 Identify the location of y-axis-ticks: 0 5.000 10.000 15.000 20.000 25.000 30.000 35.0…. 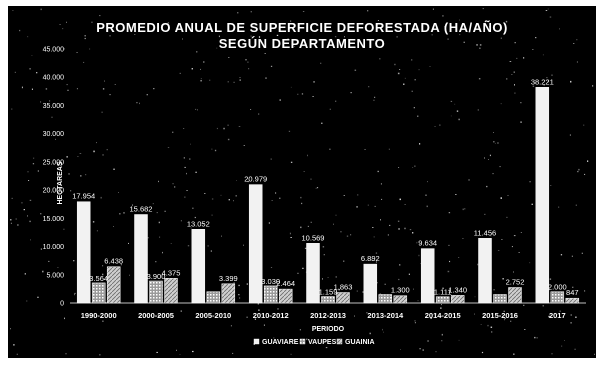
(54, 177).